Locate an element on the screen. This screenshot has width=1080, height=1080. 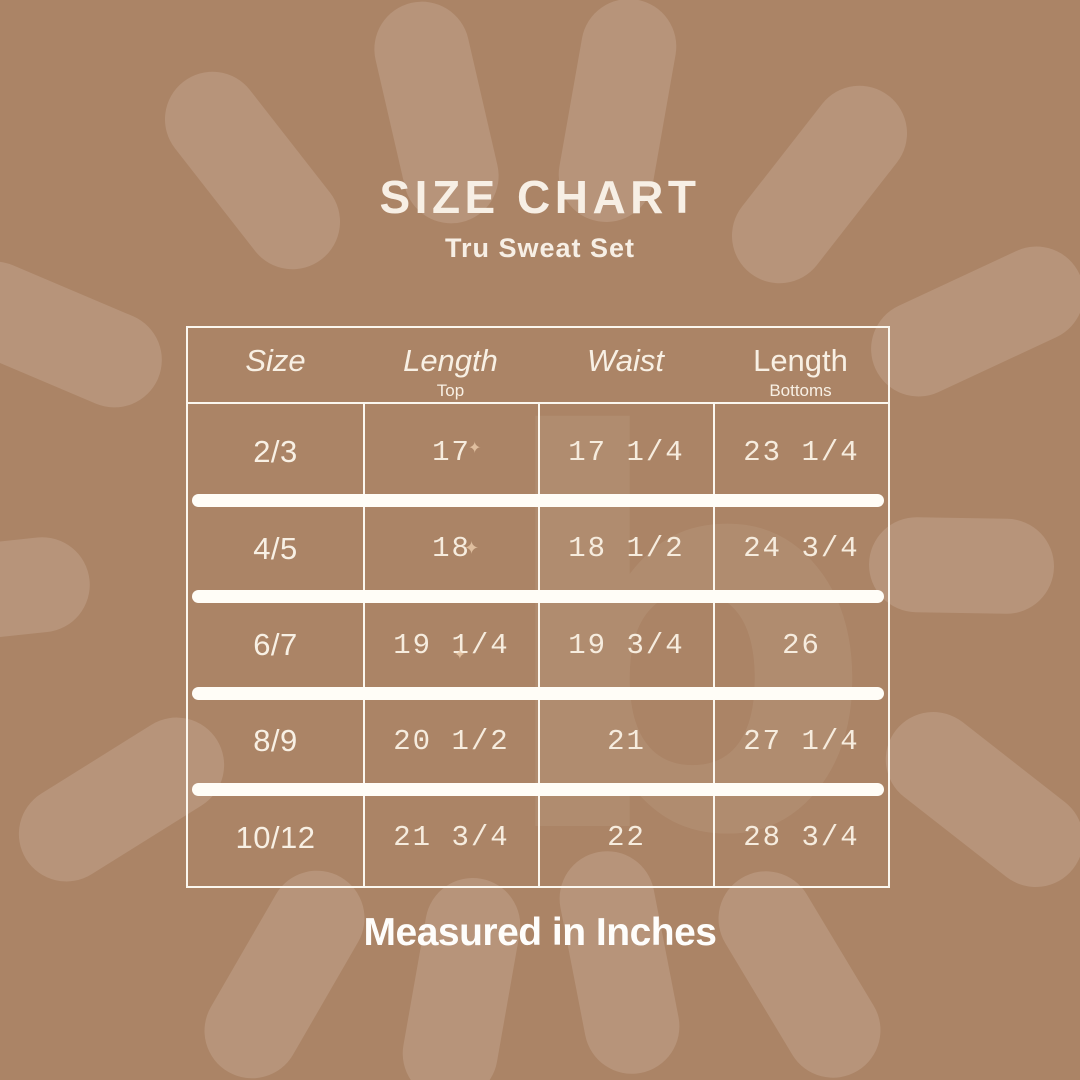
column-header-waist: Waist is located at coordinates (625, 365).